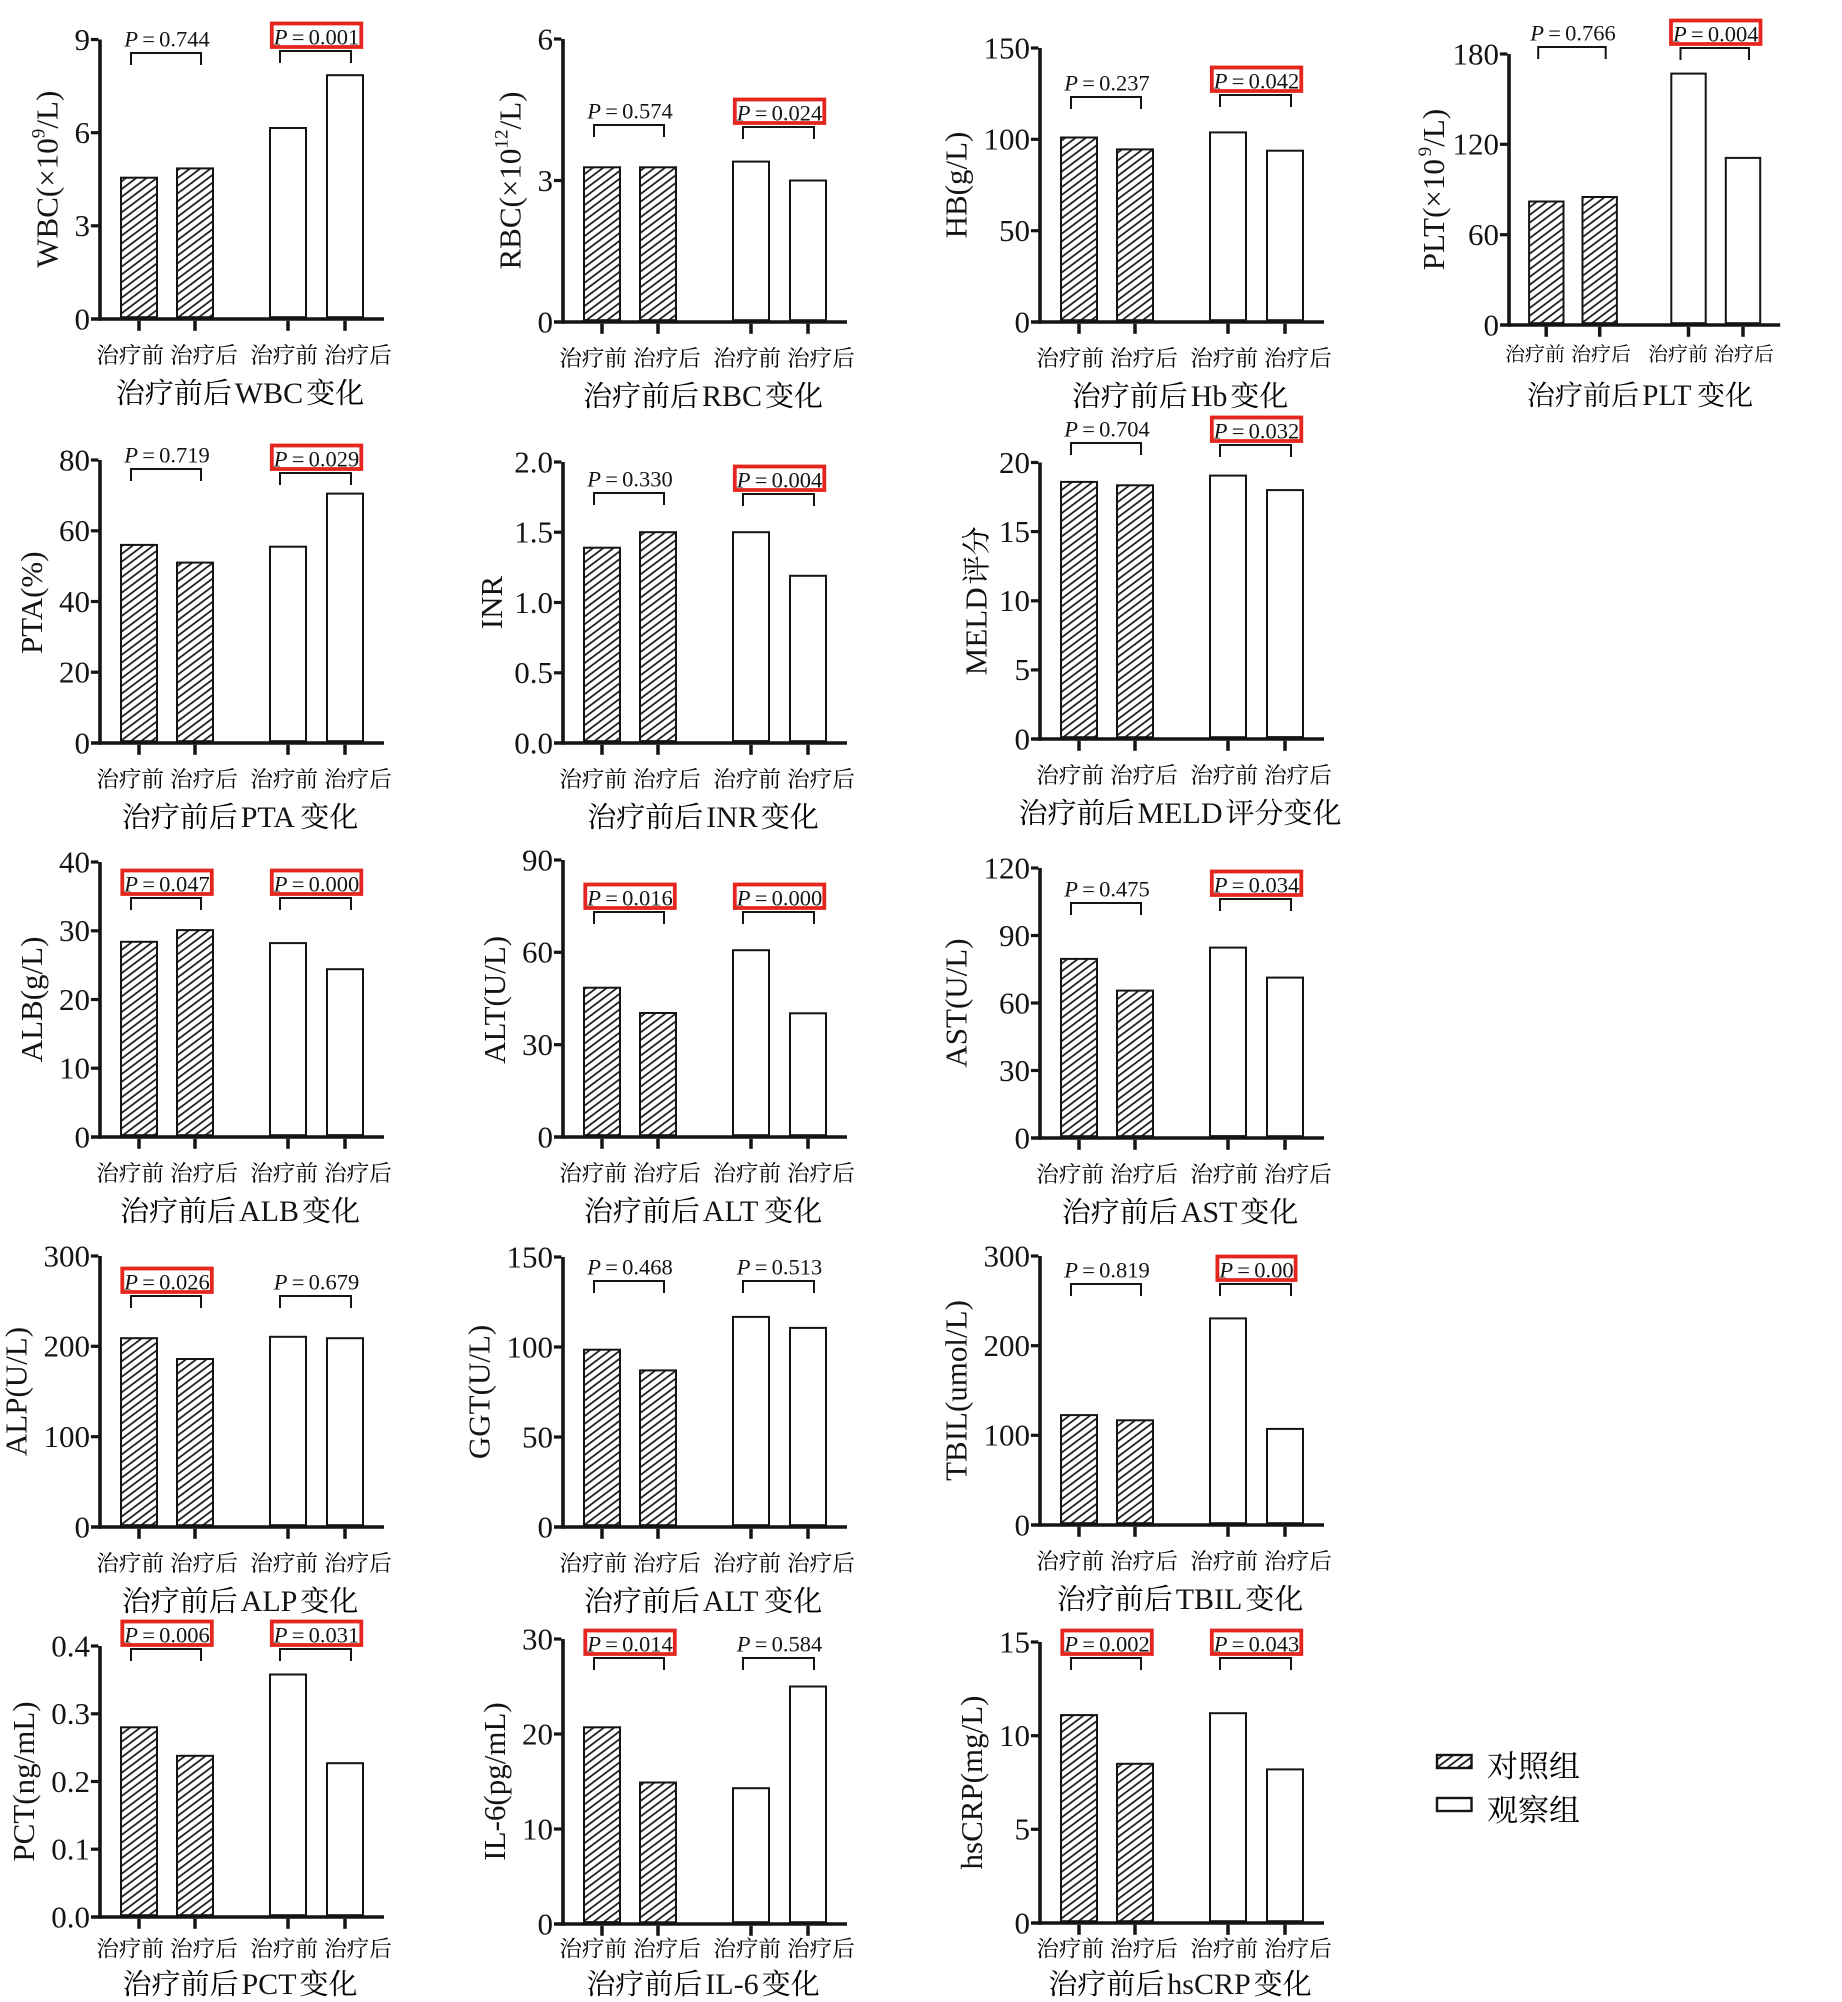 Image resolution: width=1842 pixels, height=2002 pixels. I want to click on svg-text: PCT, so click(269, 1982).